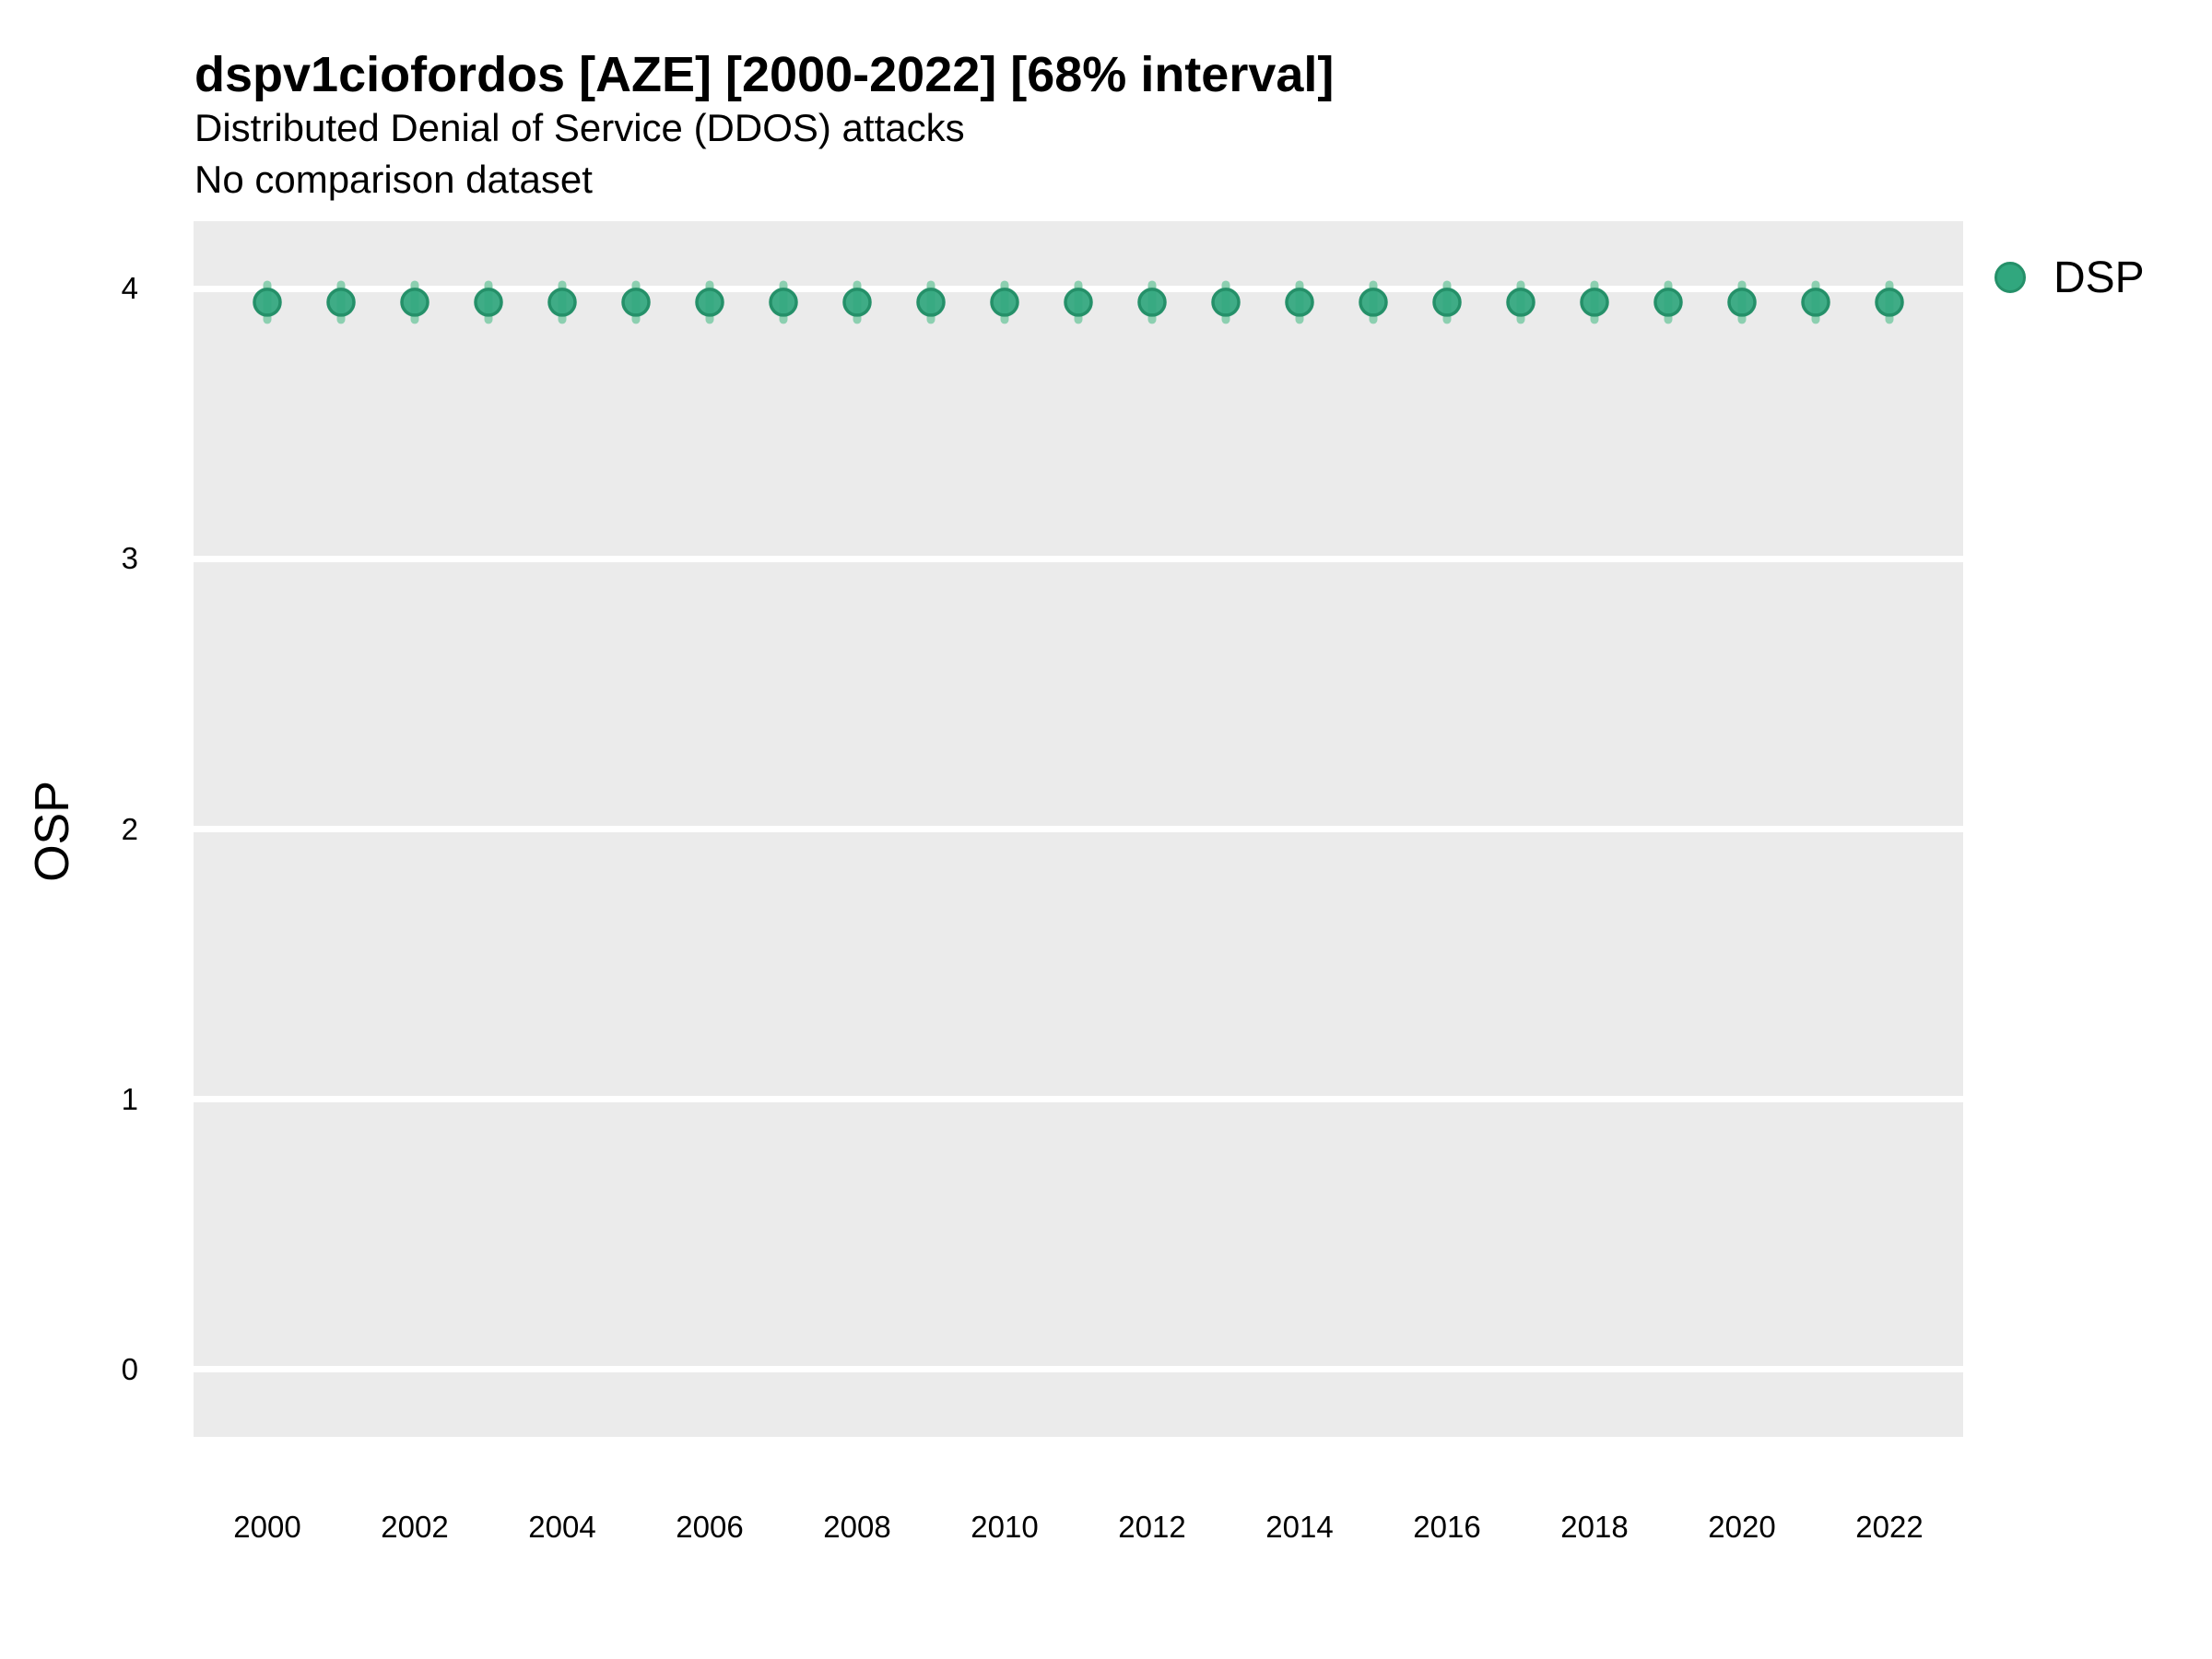  Describe the element at coordinates (1594, 1527) in the screenshot. I see `x-tick-label: 2018` at that location.